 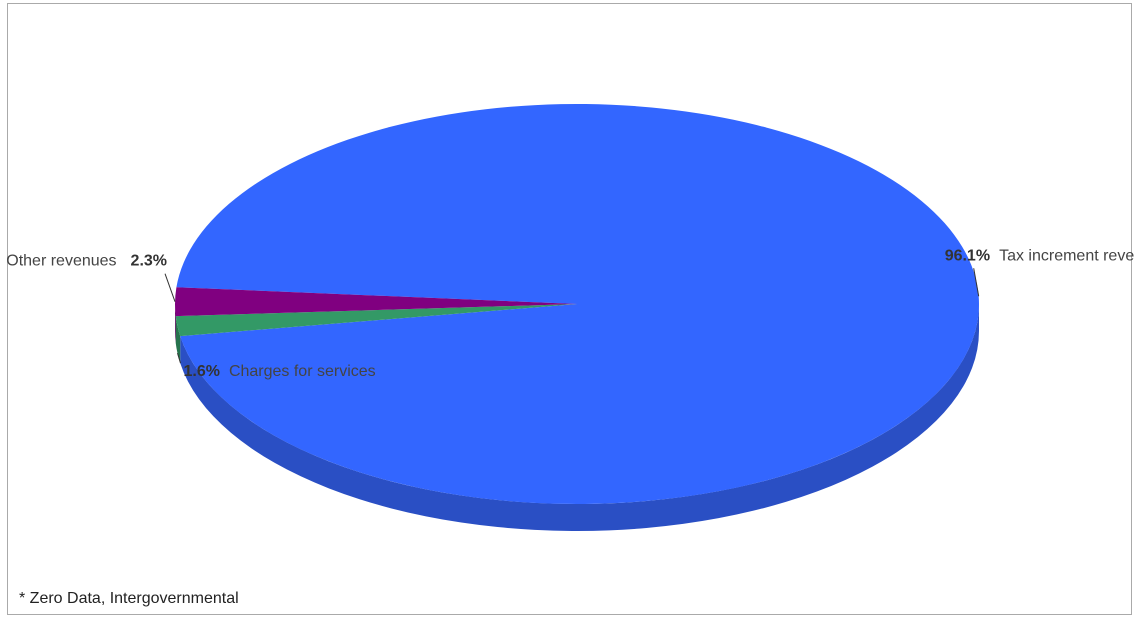 I want to click on data-label-tax-increment-revenue: 96.1% Tax increment revenue, so click(x=1040, y=255).